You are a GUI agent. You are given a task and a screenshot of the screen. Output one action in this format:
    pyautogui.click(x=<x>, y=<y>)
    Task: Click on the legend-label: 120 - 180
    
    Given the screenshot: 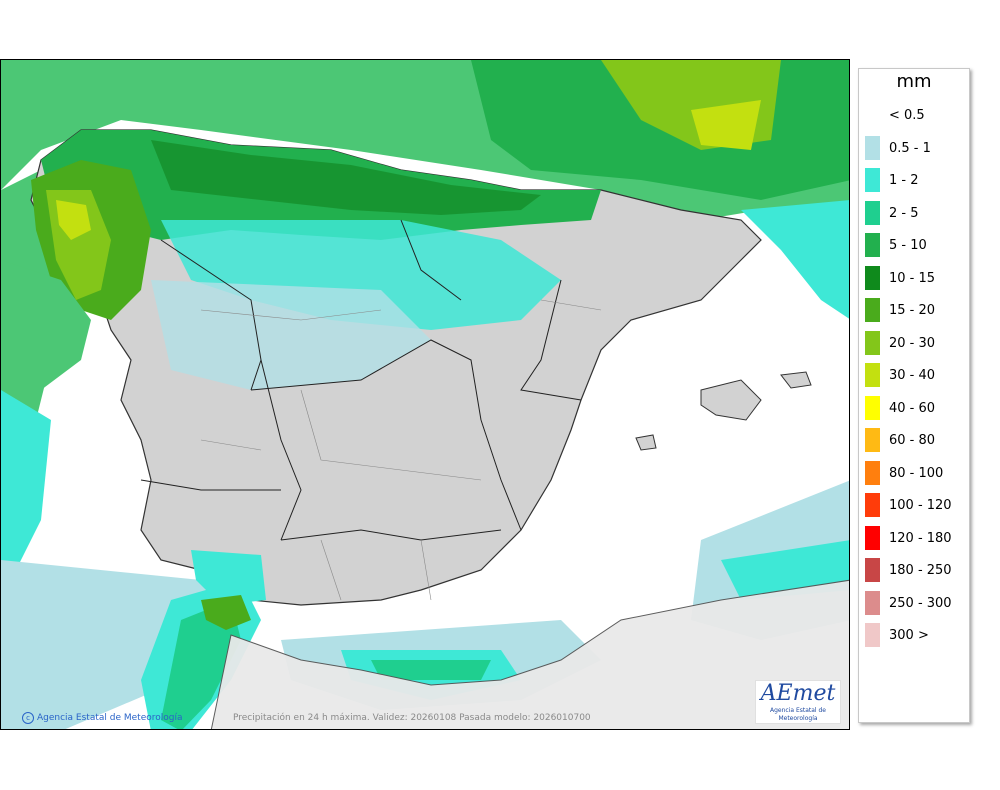 What is the action you would take?
    pyautogui.click(x=920, y=538)
    